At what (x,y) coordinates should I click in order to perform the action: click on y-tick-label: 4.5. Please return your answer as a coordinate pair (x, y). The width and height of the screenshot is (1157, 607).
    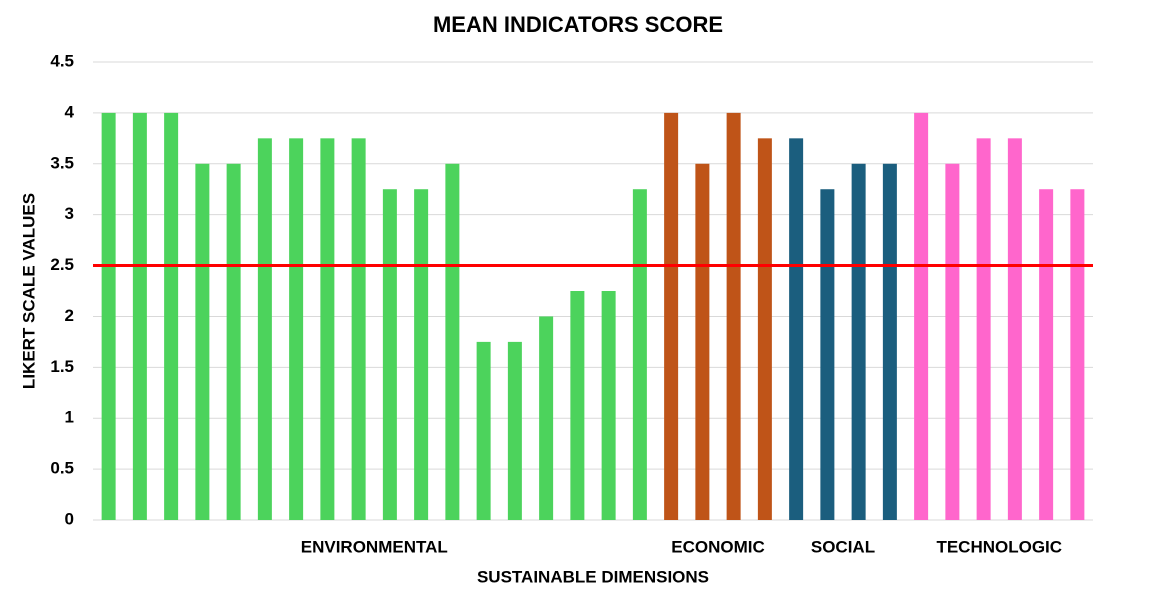
    Looking at the image, I should click on (62, 60).